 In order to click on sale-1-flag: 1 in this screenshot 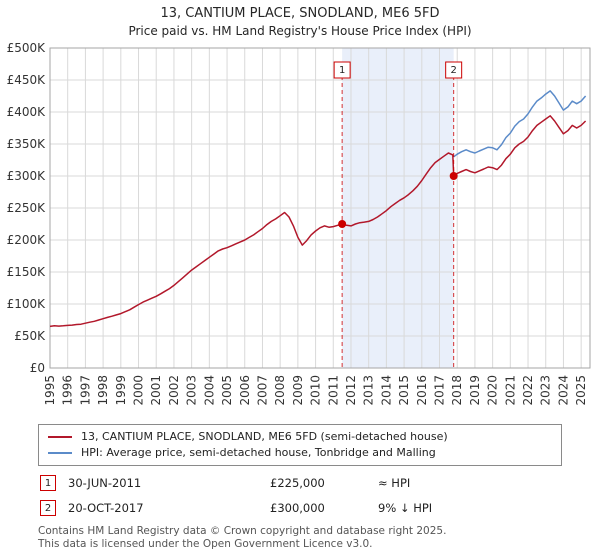, I will do `click(48, 483)`.